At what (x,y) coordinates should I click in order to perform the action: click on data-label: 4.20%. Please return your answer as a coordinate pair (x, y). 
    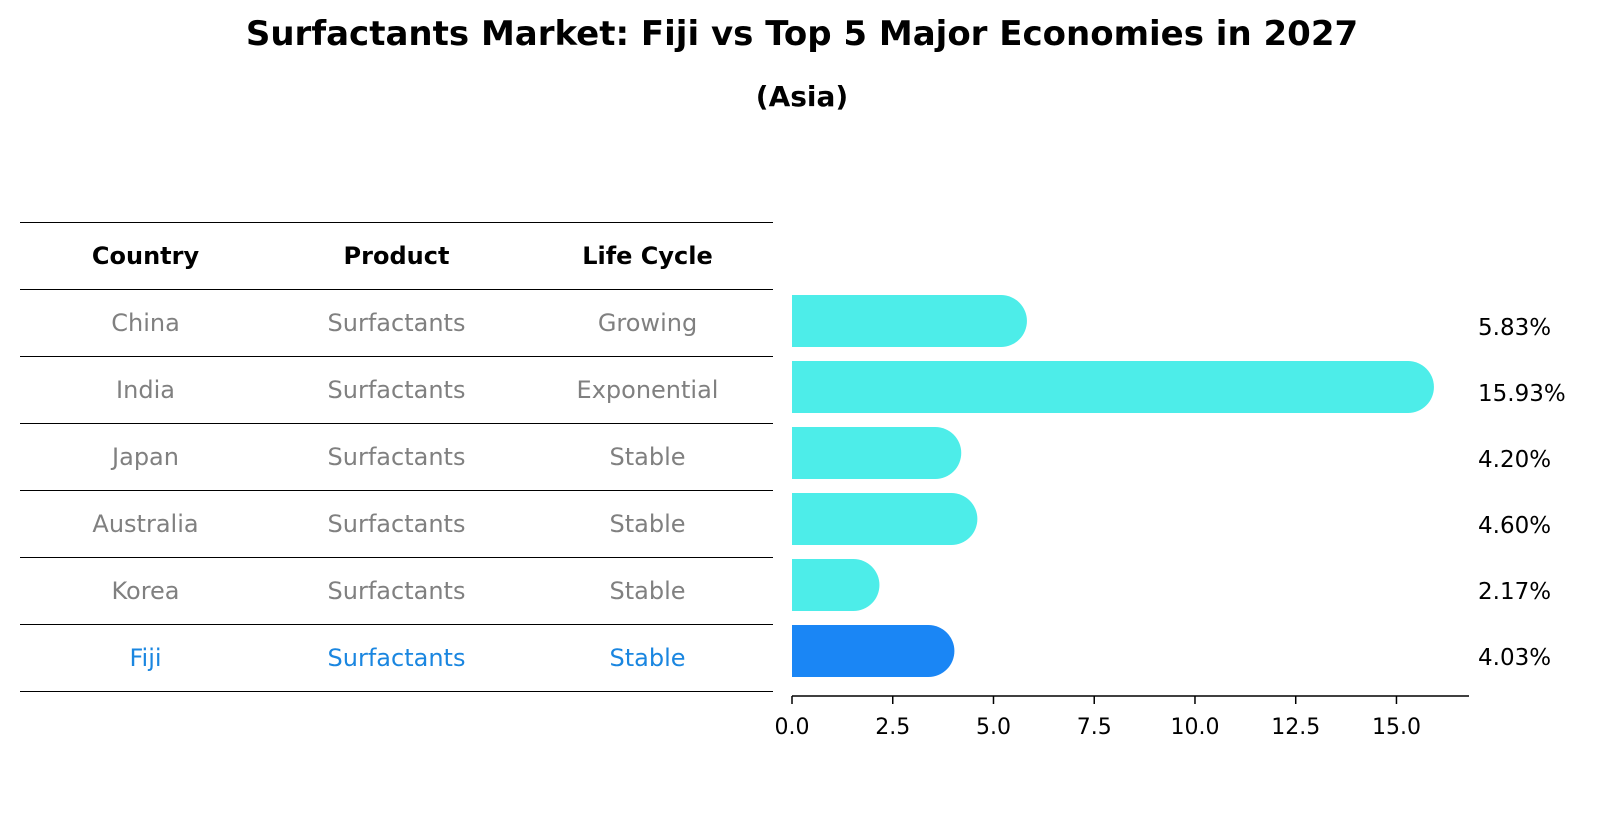
    Looking at the image, I should click on (1514, 460).